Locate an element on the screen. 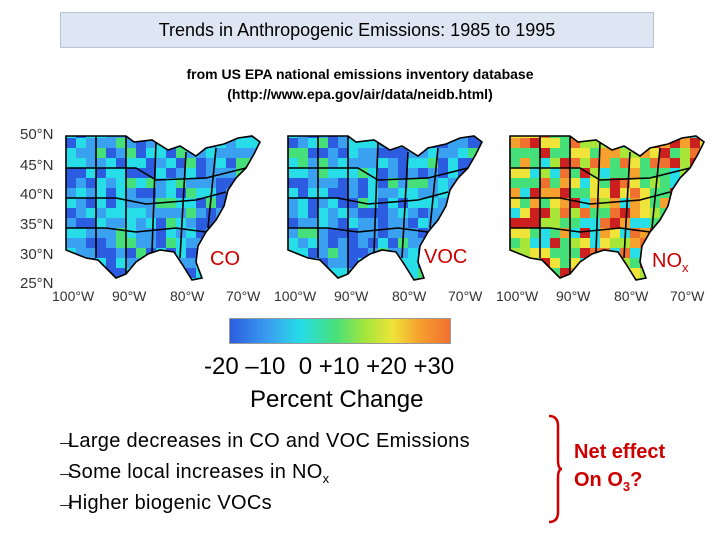 The height and width of the screenshot is (540, 720). species-name: NO is located at coordinates (667, 261).